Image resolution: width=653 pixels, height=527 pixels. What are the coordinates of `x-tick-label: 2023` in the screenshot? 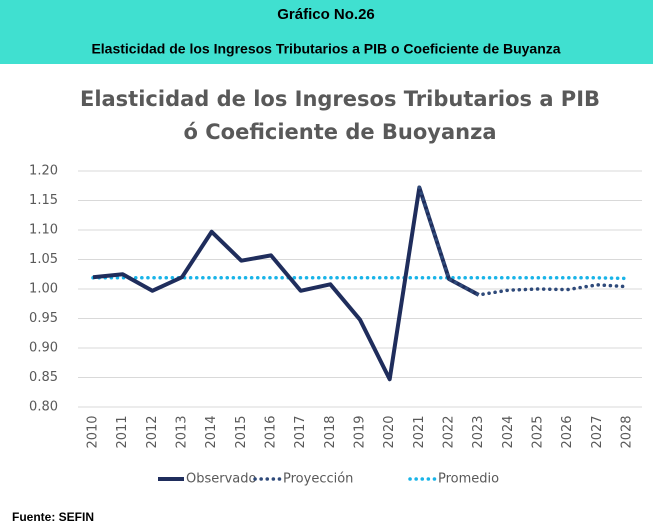 It's located at (478, 431).